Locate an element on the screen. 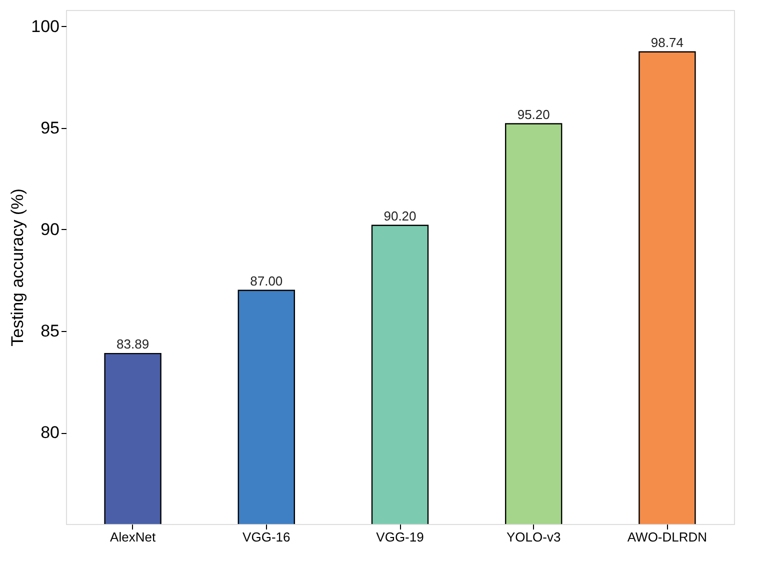  y-tick-label: 95 is located at coordinates (50, 128).